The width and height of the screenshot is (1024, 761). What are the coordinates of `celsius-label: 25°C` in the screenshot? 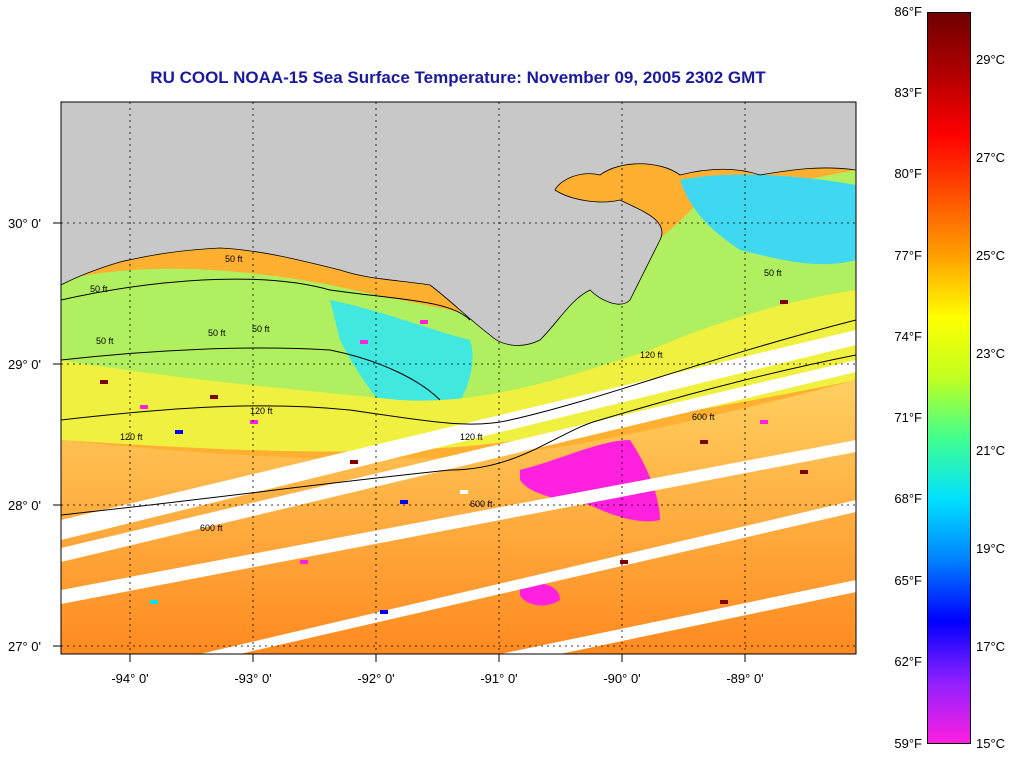 It's located at (991, 255).